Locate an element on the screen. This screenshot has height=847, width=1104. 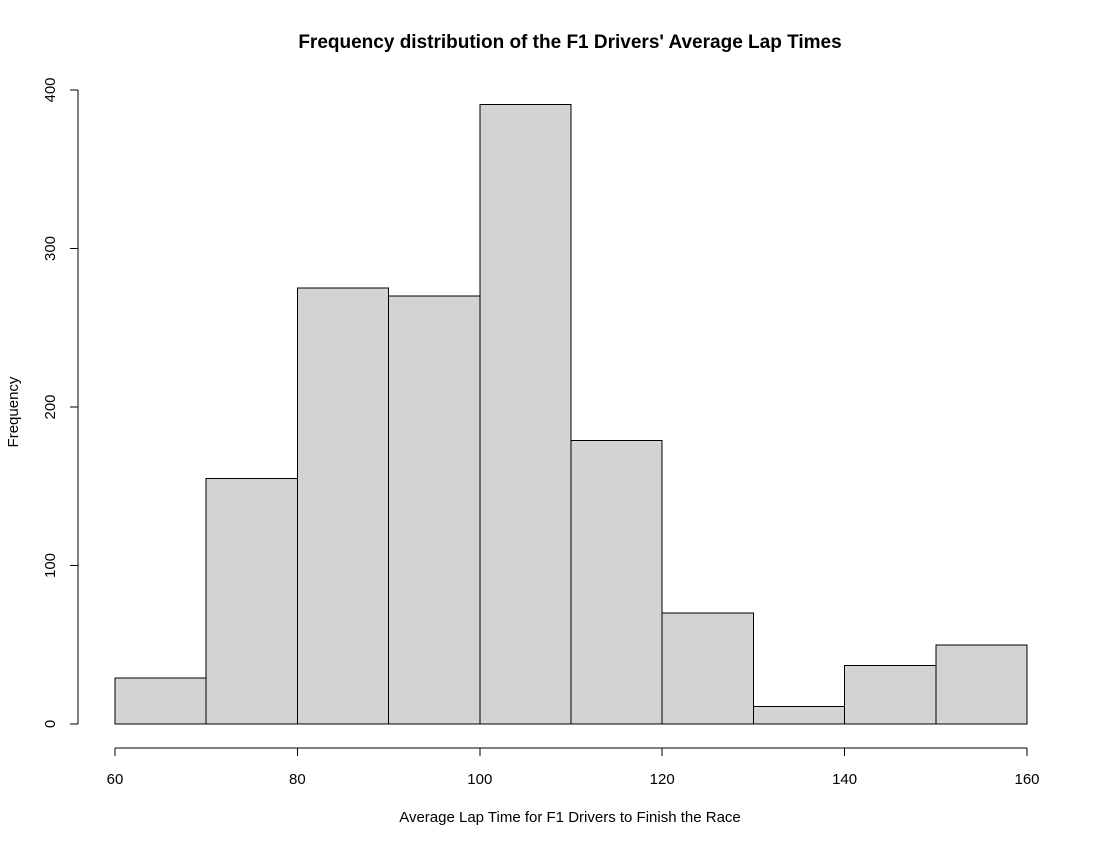
y-tick-label: 200 is located at coordinates (50, 406).